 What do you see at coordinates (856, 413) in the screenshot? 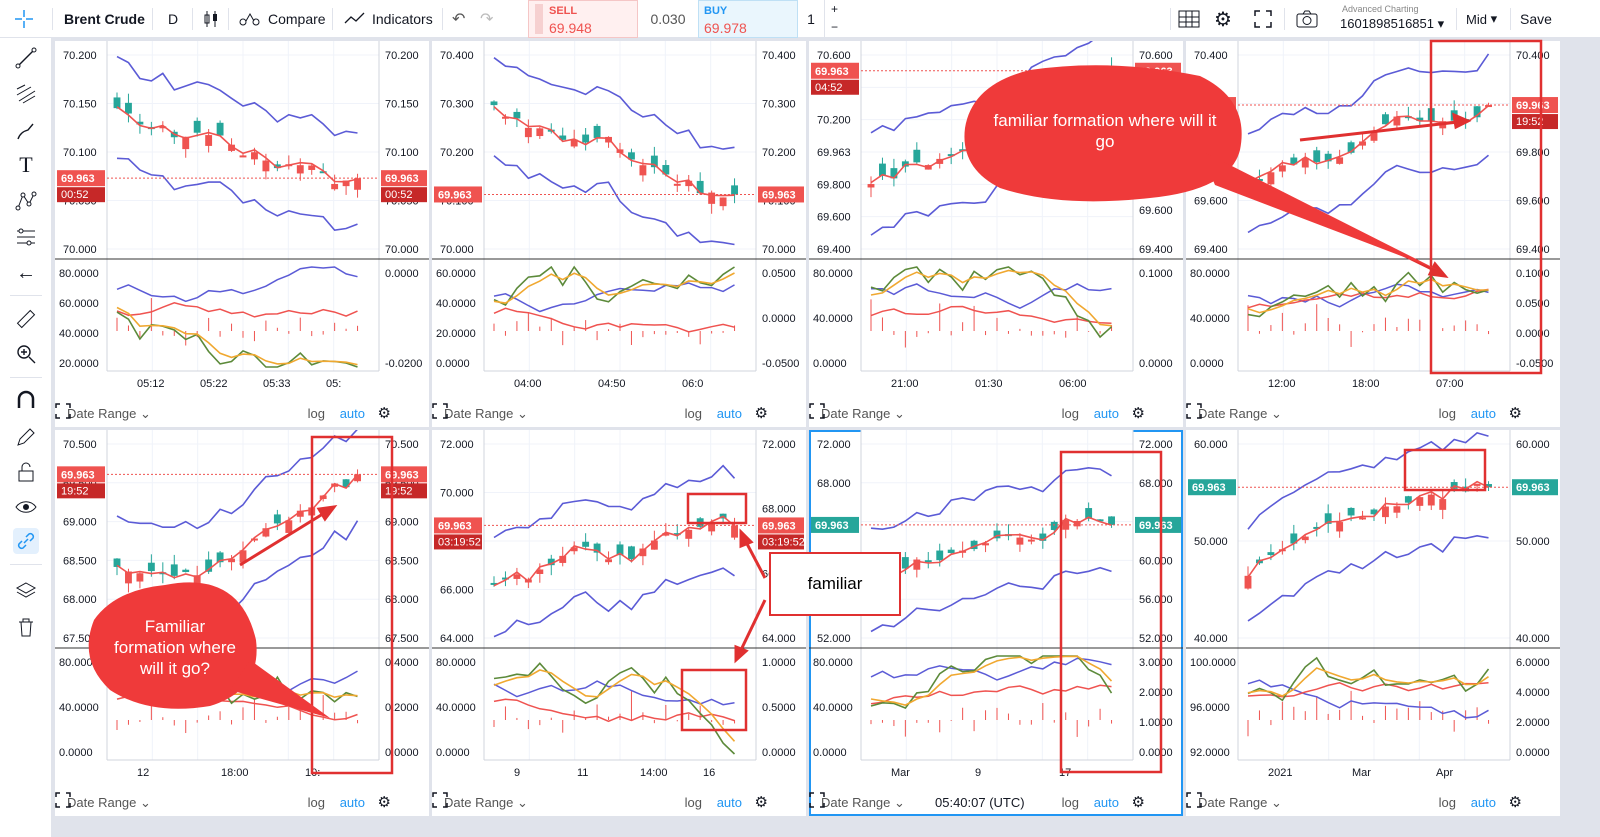
I see `date-range-label: Date Range` at bounding box center [856, 413].